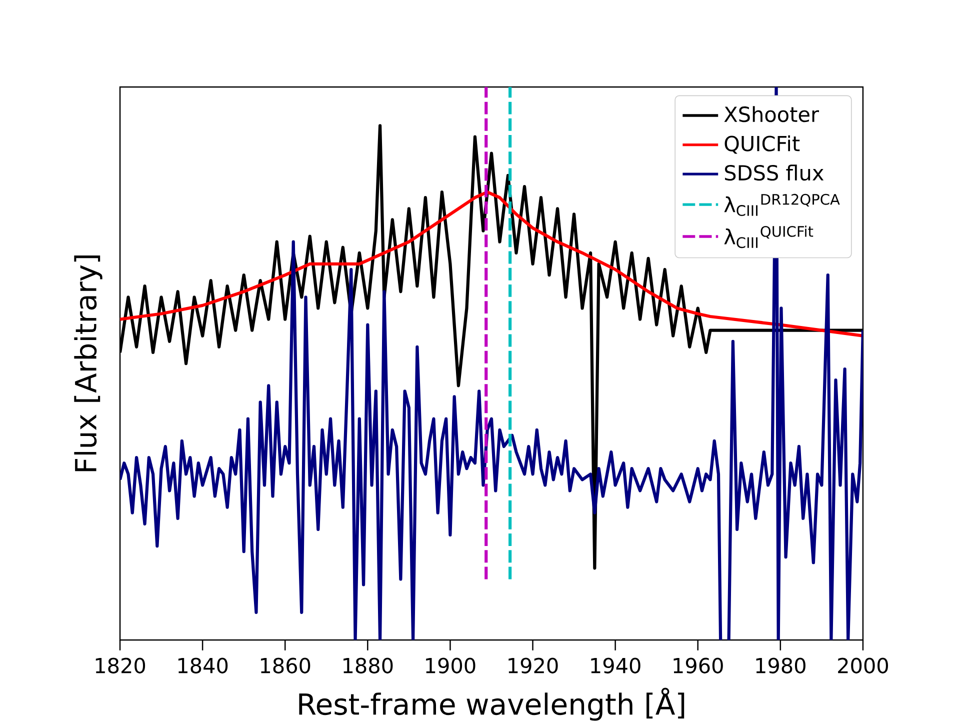 The height and width of the screenshot is (728, 960). What do you see at coordinates (615, 666) in the screenshot?
I see `x-tick-label: 1940` at bounding box center [615, 666].